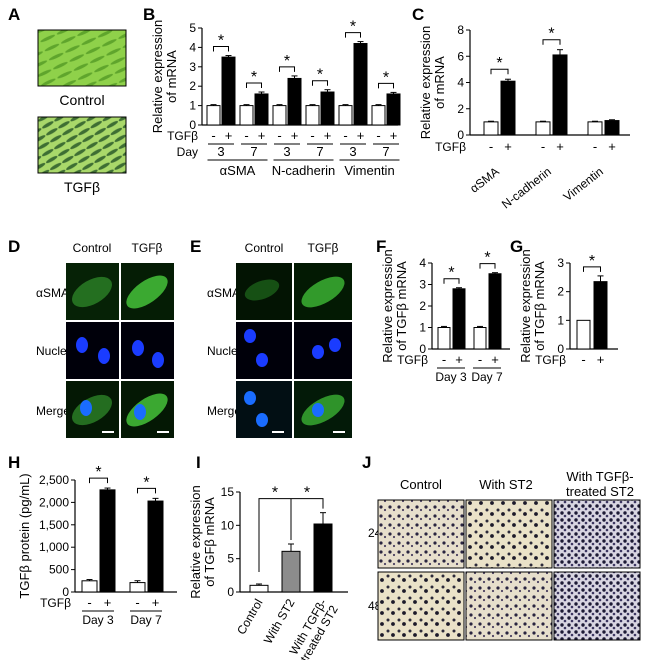 This screenshot has width=650, height=665. I want to click on f-treatment-plus: +, so click(459, 359).